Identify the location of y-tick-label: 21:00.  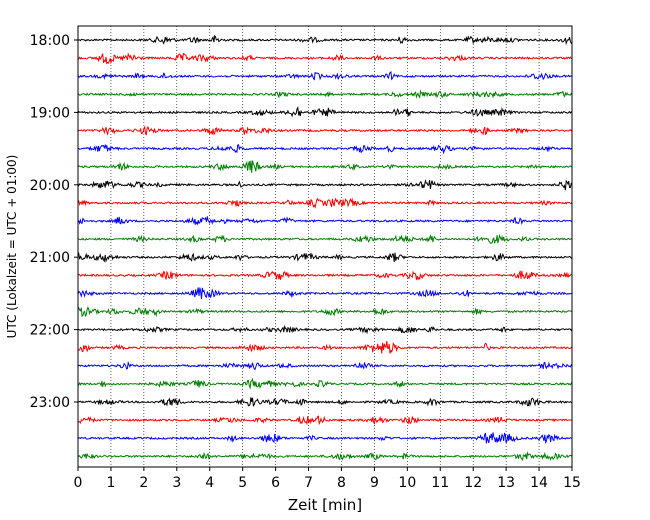
(50, 258).